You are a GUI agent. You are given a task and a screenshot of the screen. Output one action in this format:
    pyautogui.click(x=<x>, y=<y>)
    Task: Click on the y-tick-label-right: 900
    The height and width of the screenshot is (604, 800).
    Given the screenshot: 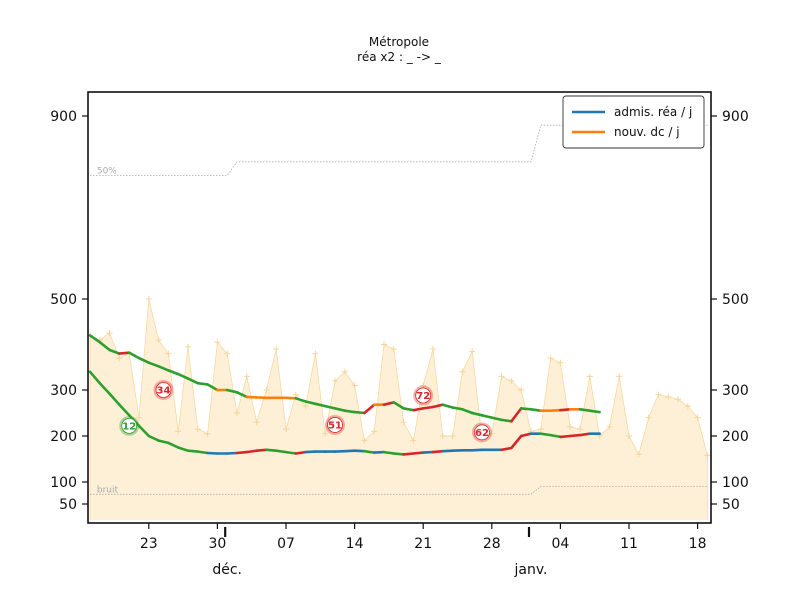 What is the action you would take?
    pyautogui.click(x=735, y=117)
    